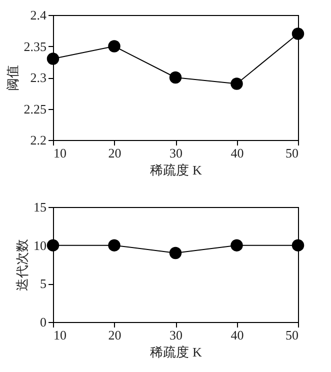  What do you see at coordinates (40, 245) in the screenshot?
I see `y-tick-label: 10` at bounding box center [40, 245].